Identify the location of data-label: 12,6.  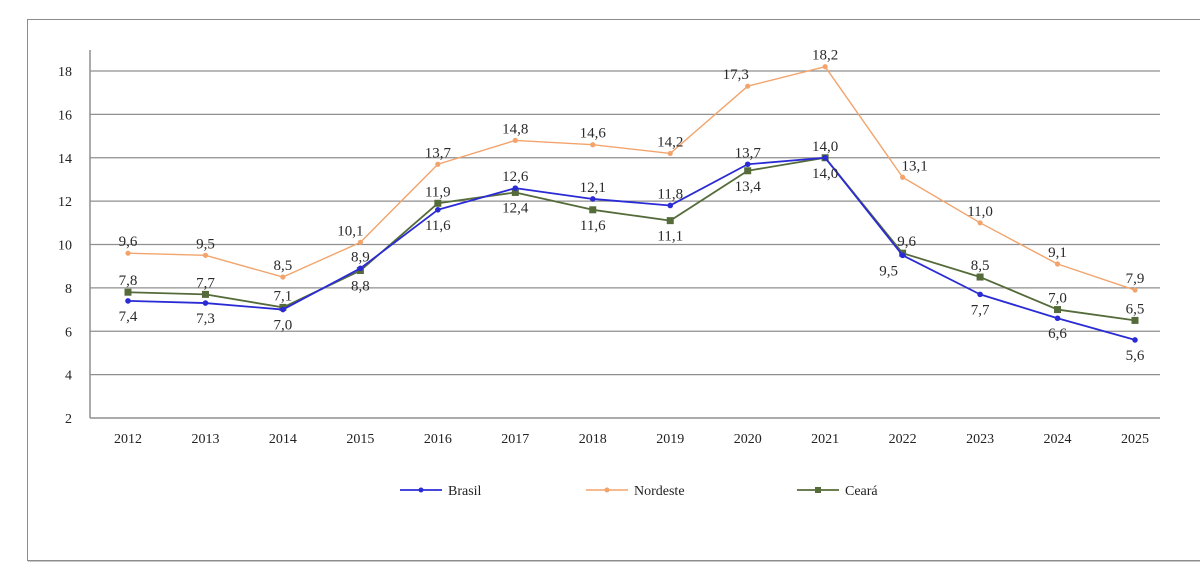
(515, 177).